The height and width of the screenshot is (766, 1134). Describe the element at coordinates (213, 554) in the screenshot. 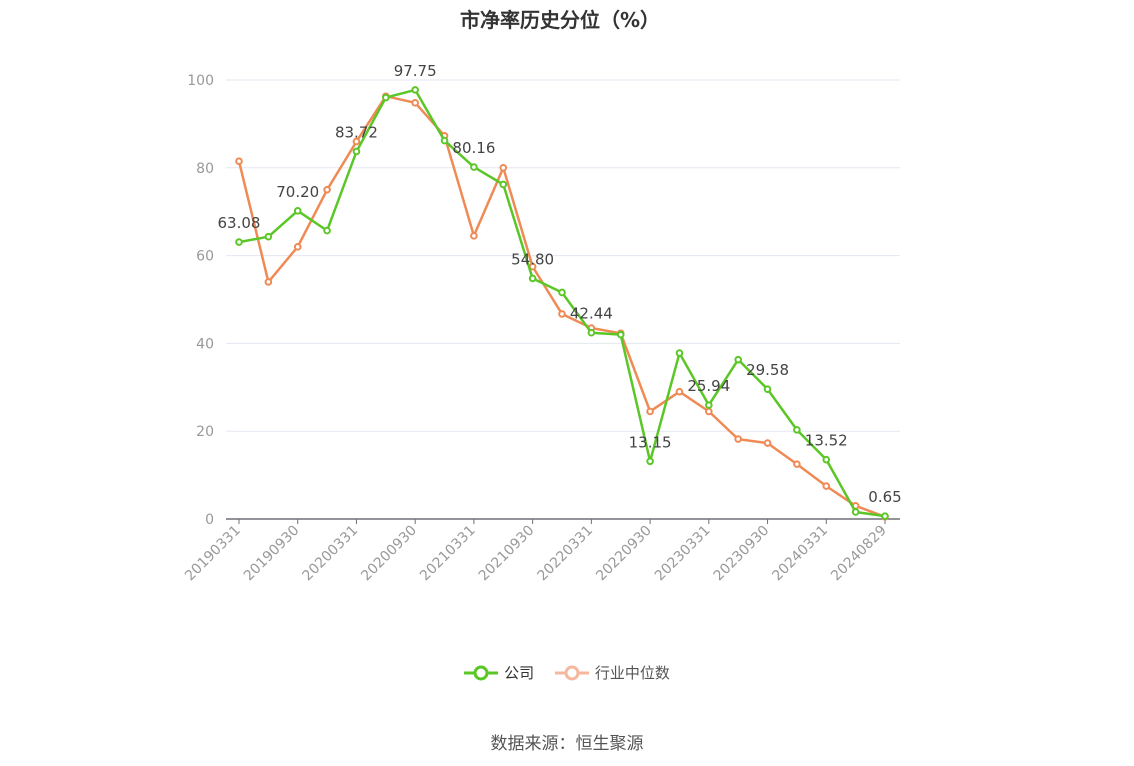

I see `x-tick-label: 20190331` at that location.